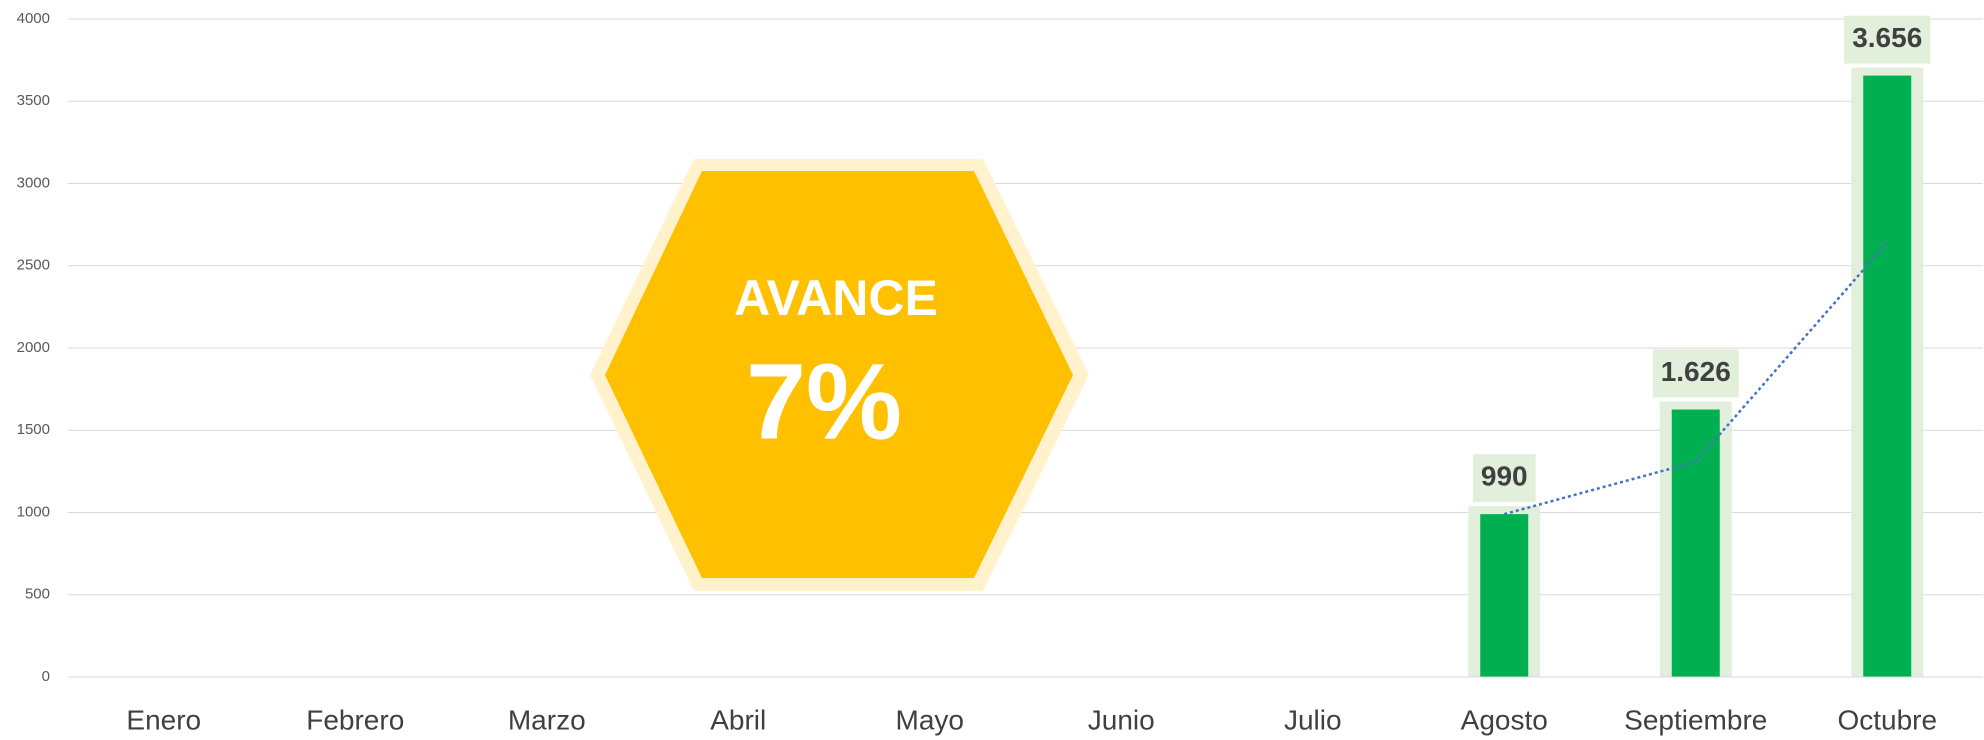 This screenshot has width=1984, height=740. Describe the element at coordinates (33, 511) in the screenshot. I see `y-tick-label: 1000` at that location.